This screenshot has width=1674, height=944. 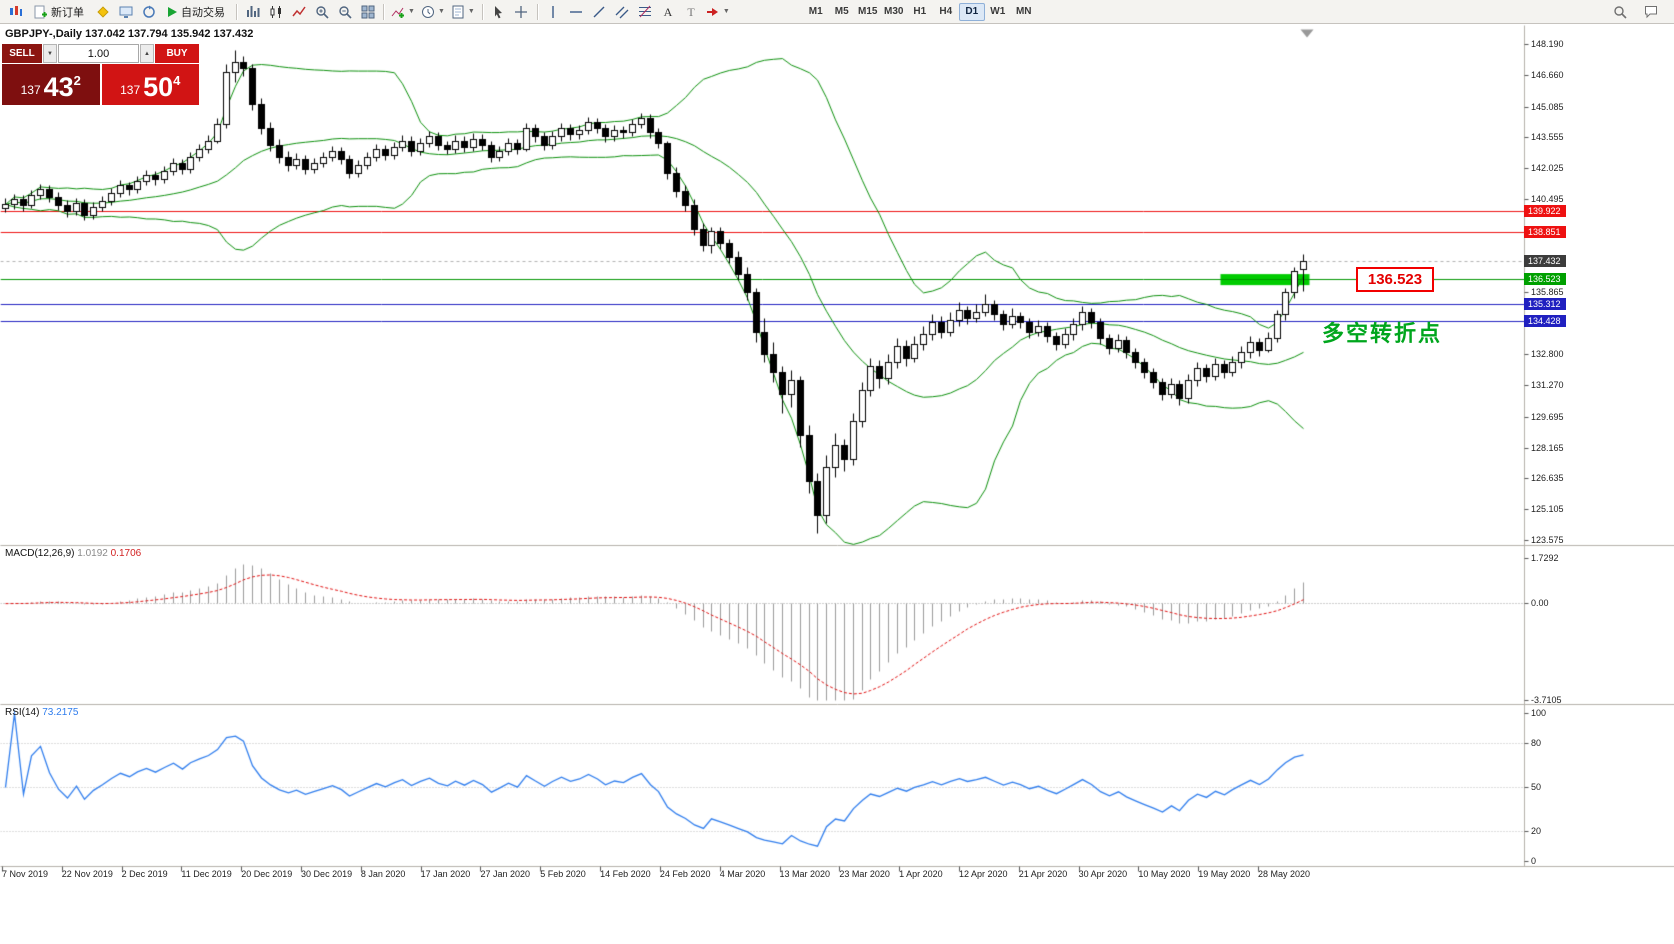 I want to click on one-click-trading-panel: SELL ▼ 1.00 ▲ BUY 137 43 2 137 50 4, so click(x=100, y=74).